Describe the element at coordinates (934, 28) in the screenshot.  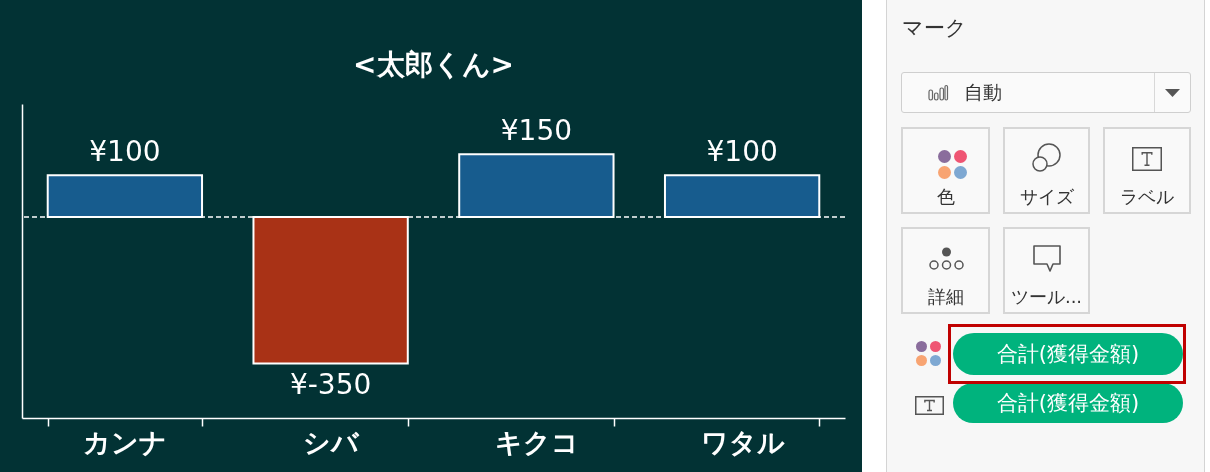
I see `text: マーク` at that location.